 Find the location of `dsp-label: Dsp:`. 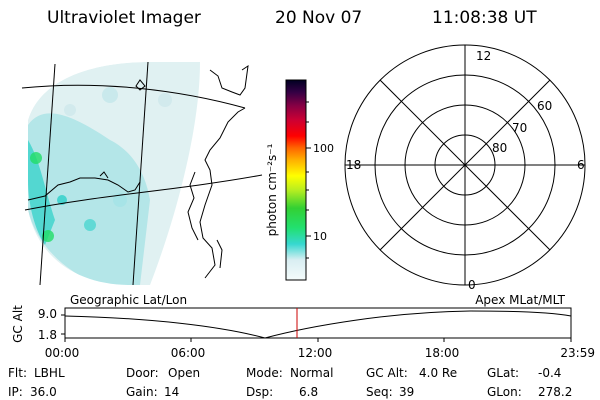

dsp-label: Dsp: is located at coordinates (260, 392).